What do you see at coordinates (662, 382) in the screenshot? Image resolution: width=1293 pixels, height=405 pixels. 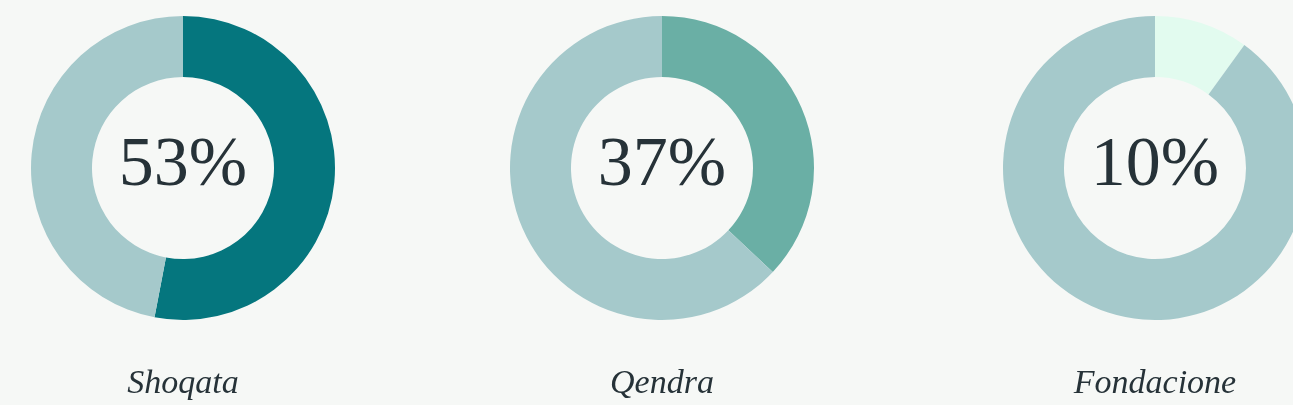 I see `text: Qendra` at bounding box center [662, 382].